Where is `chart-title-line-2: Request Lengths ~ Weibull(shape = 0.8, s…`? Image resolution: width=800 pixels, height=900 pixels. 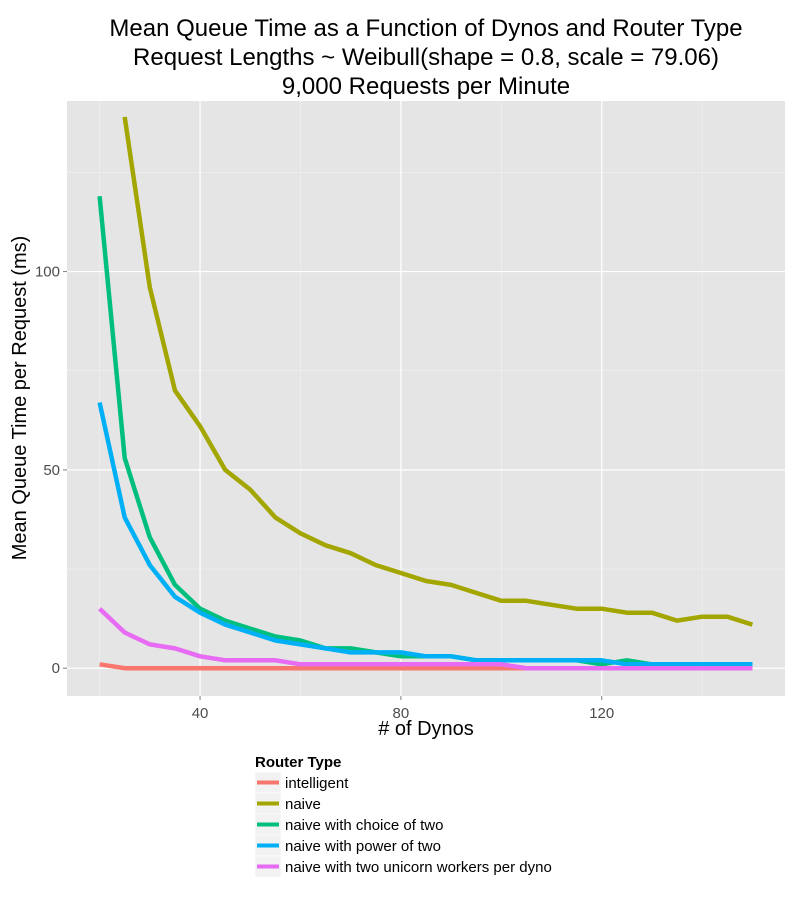
chart-title-line-2: Request Lengths ~ Weibull(shape = 0.8, s… is located at coordinates (426, 57).